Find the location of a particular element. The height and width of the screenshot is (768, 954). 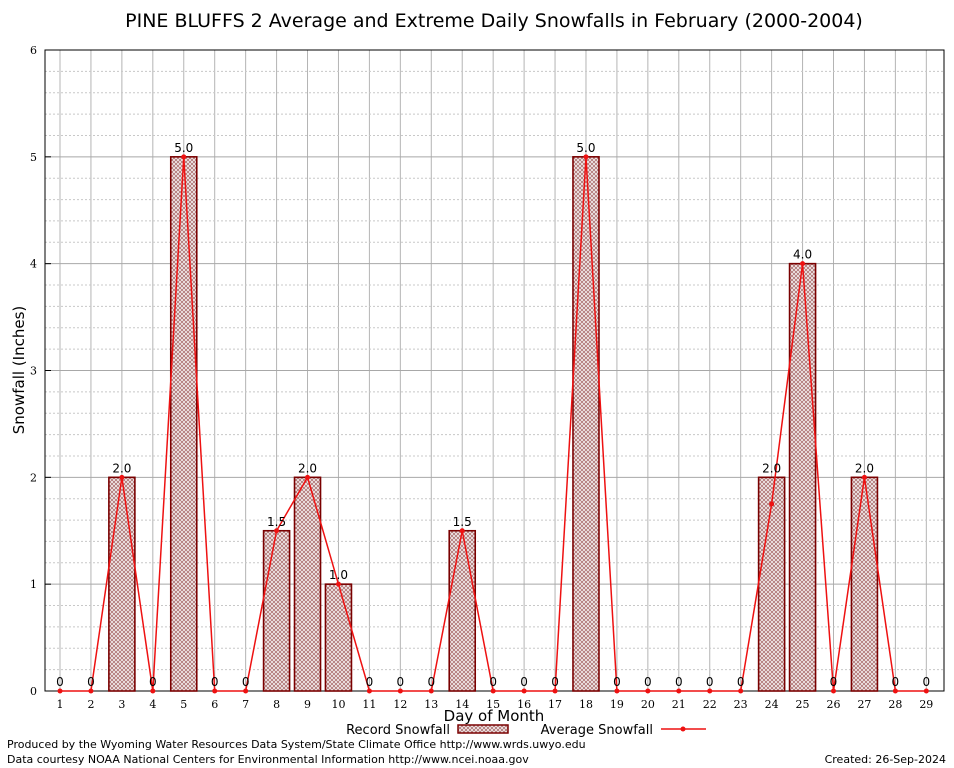

x-tick-22: 22 is located at coordinates (710, 704).